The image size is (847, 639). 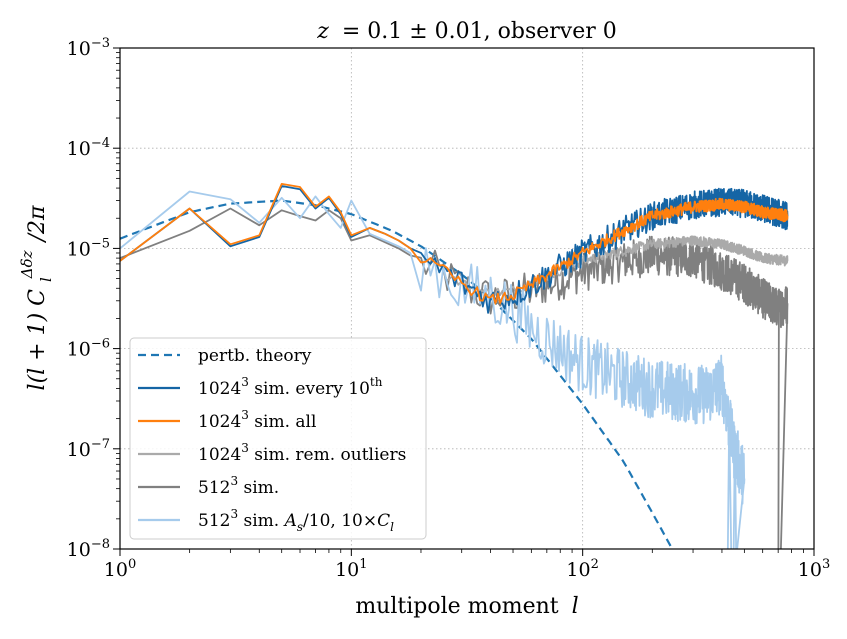 What do you see at coordinates (255, 356) in the screenshot?
I see `legend-label-theory: pertb. theory` at bounding box center [255, 356].